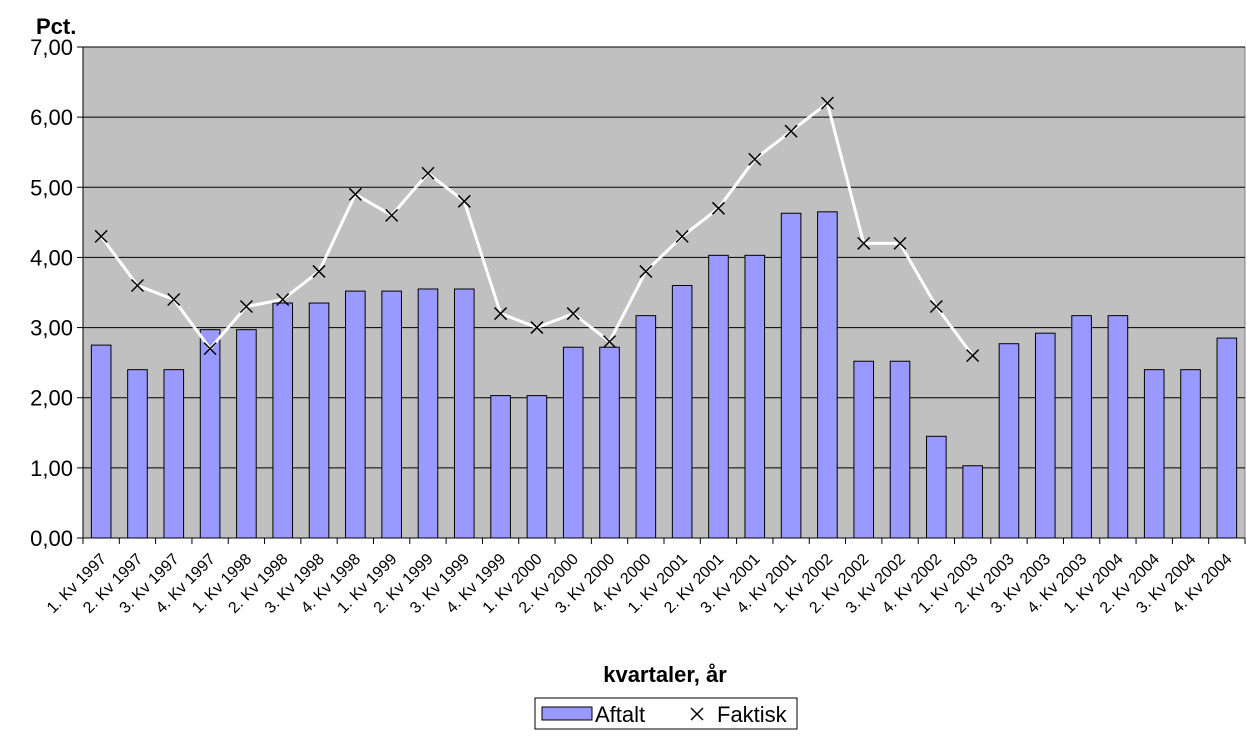 The height and width of the screenshot is (754, 1247). Describe the element at coordinates (51, 117) in the screenshot. I see `y-tick-label: 6,00` at that location.